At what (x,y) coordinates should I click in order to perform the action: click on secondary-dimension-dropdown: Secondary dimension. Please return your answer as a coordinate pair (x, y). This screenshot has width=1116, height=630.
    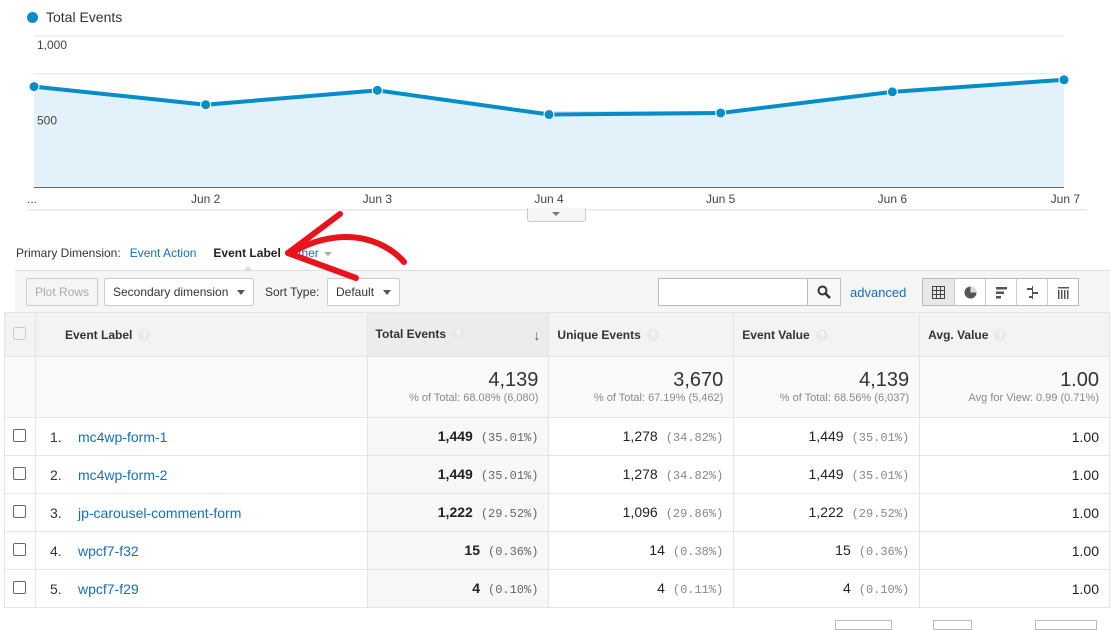
    Looking at the image, I should click on (179, 292).